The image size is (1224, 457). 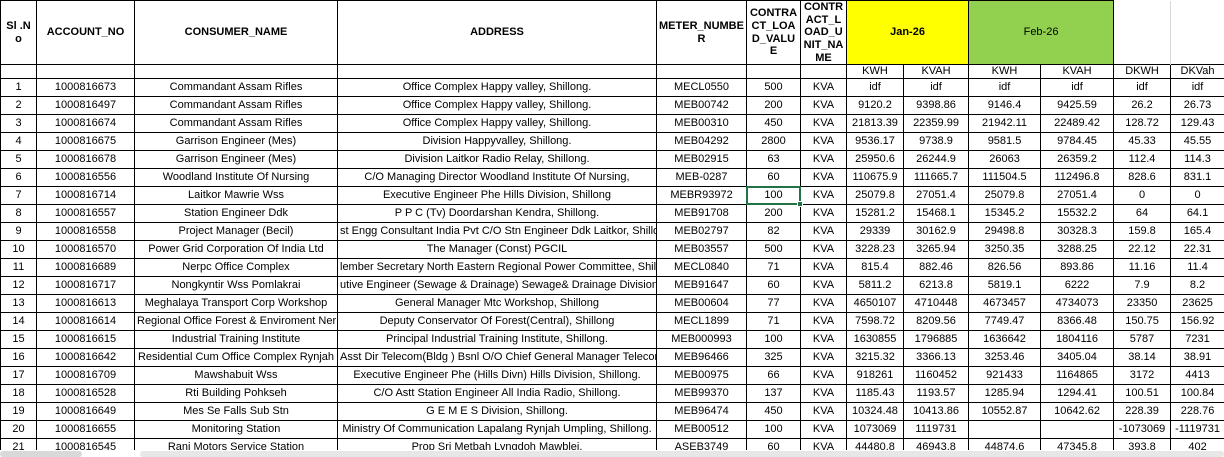 What do you see at coordinates (1077, 232) in the screenshot?
I see `cell-feb-kvah: 30328.3` at bounding box center [1077, 232].